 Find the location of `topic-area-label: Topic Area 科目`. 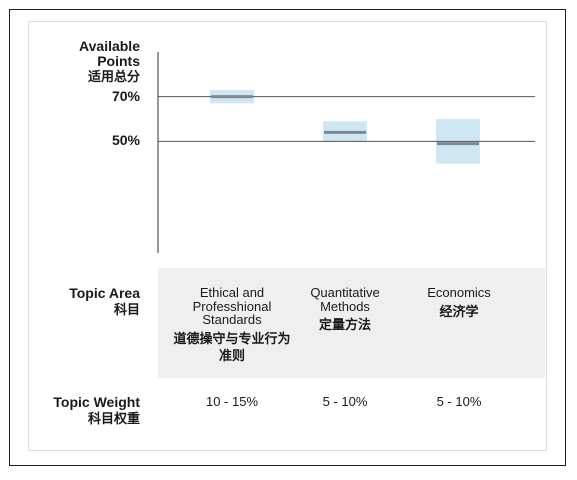

topic-area-label: Topic Area 科目 is located at coordinates (80, 301).